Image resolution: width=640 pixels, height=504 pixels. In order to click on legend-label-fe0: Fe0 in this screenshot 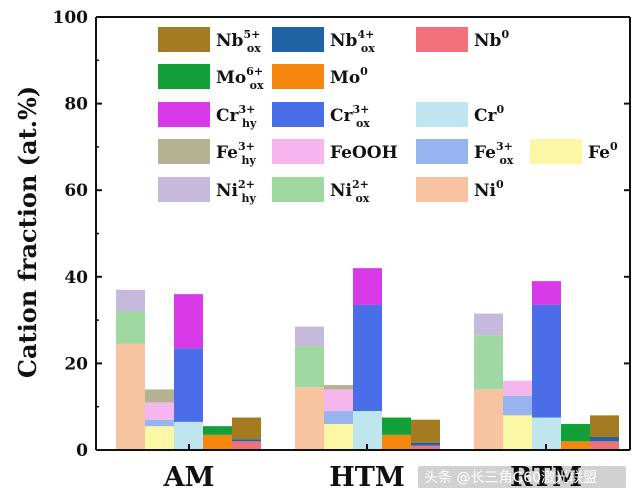, I will do `click(603, 151)`.